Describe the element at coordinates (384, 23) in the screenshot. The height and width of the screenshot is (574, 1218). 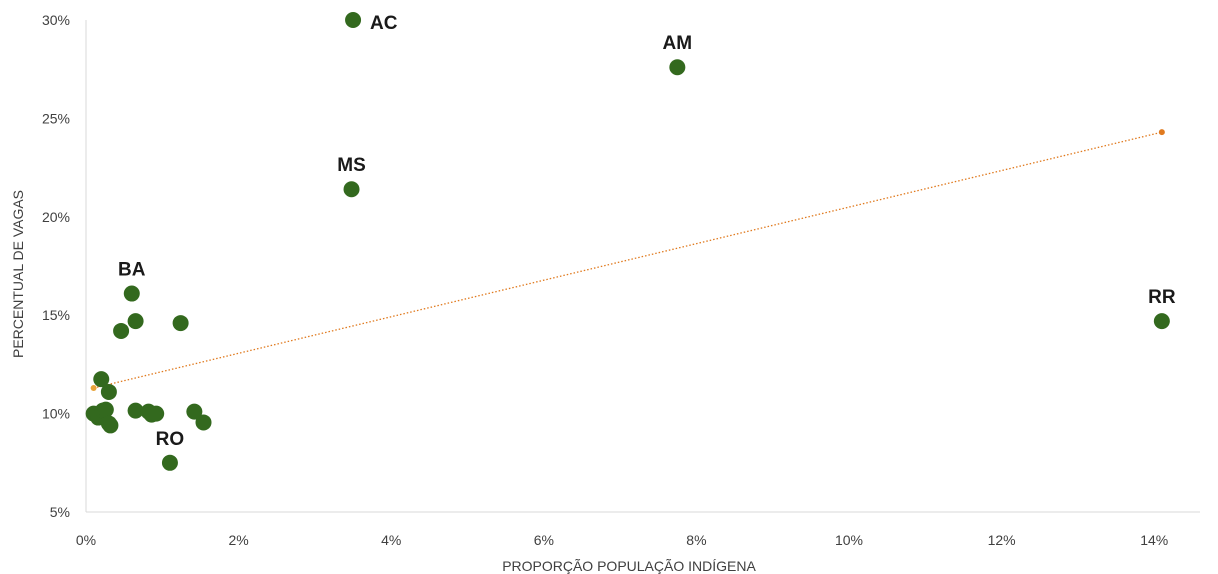
I see `point-label-ac: AC` at that location.